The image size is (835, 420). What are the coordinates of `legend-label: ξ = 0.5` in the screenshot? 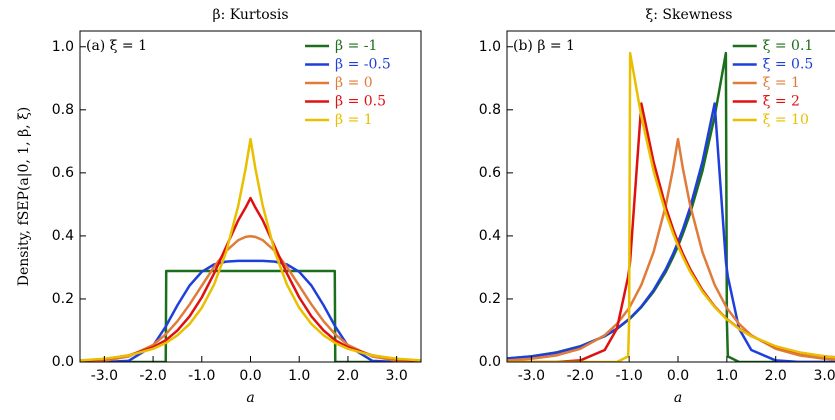 It's located at (788, 65).